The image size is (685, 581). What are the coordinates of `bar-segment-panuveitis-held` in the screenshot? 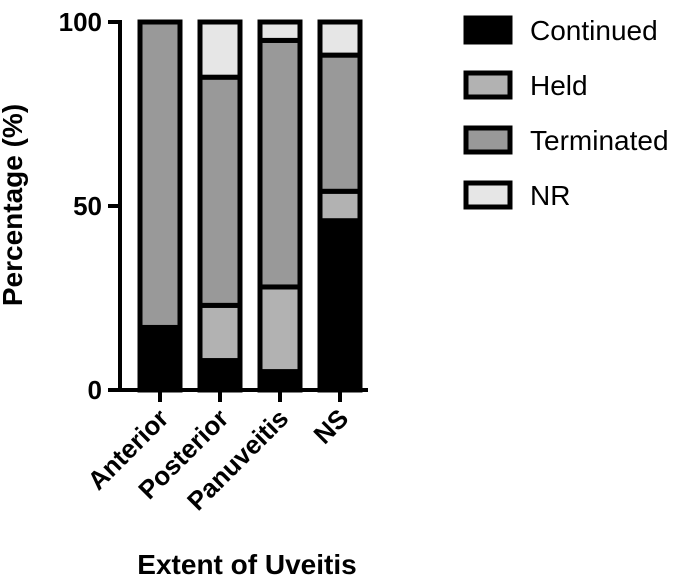 It's located at (280, 329).